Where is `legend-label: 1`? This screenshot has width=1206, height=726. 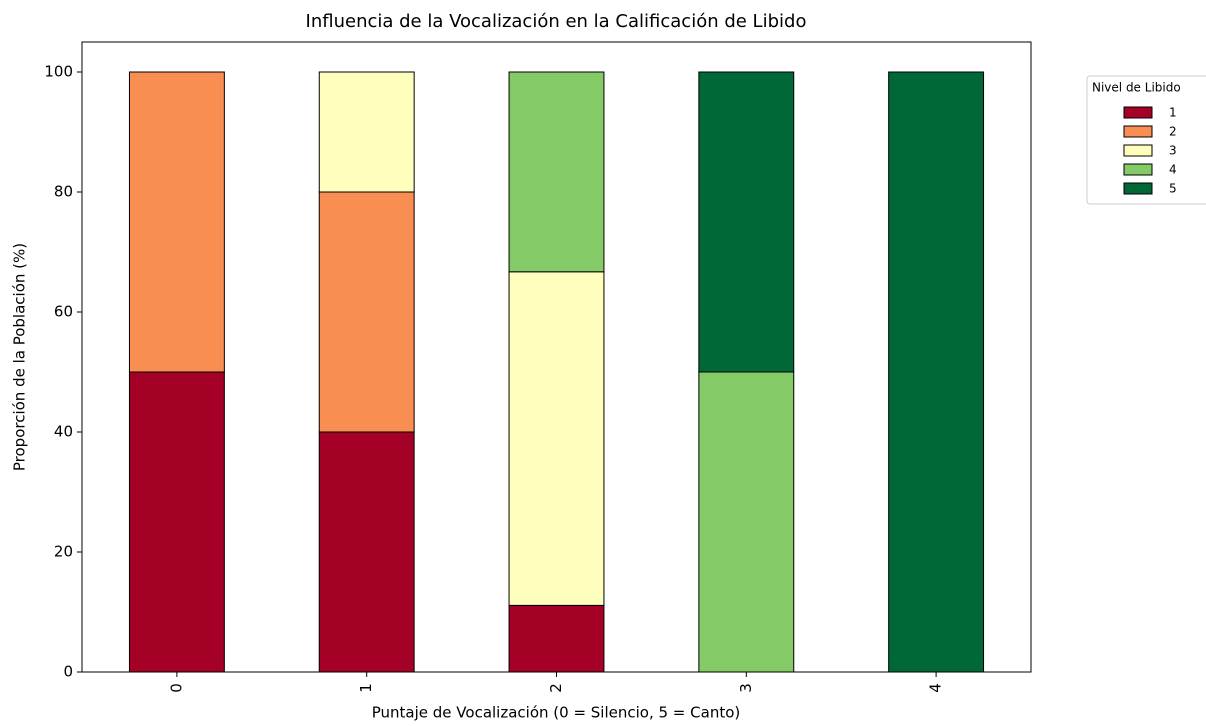 legend-label: 1 is located at coordinates (1173, 113).